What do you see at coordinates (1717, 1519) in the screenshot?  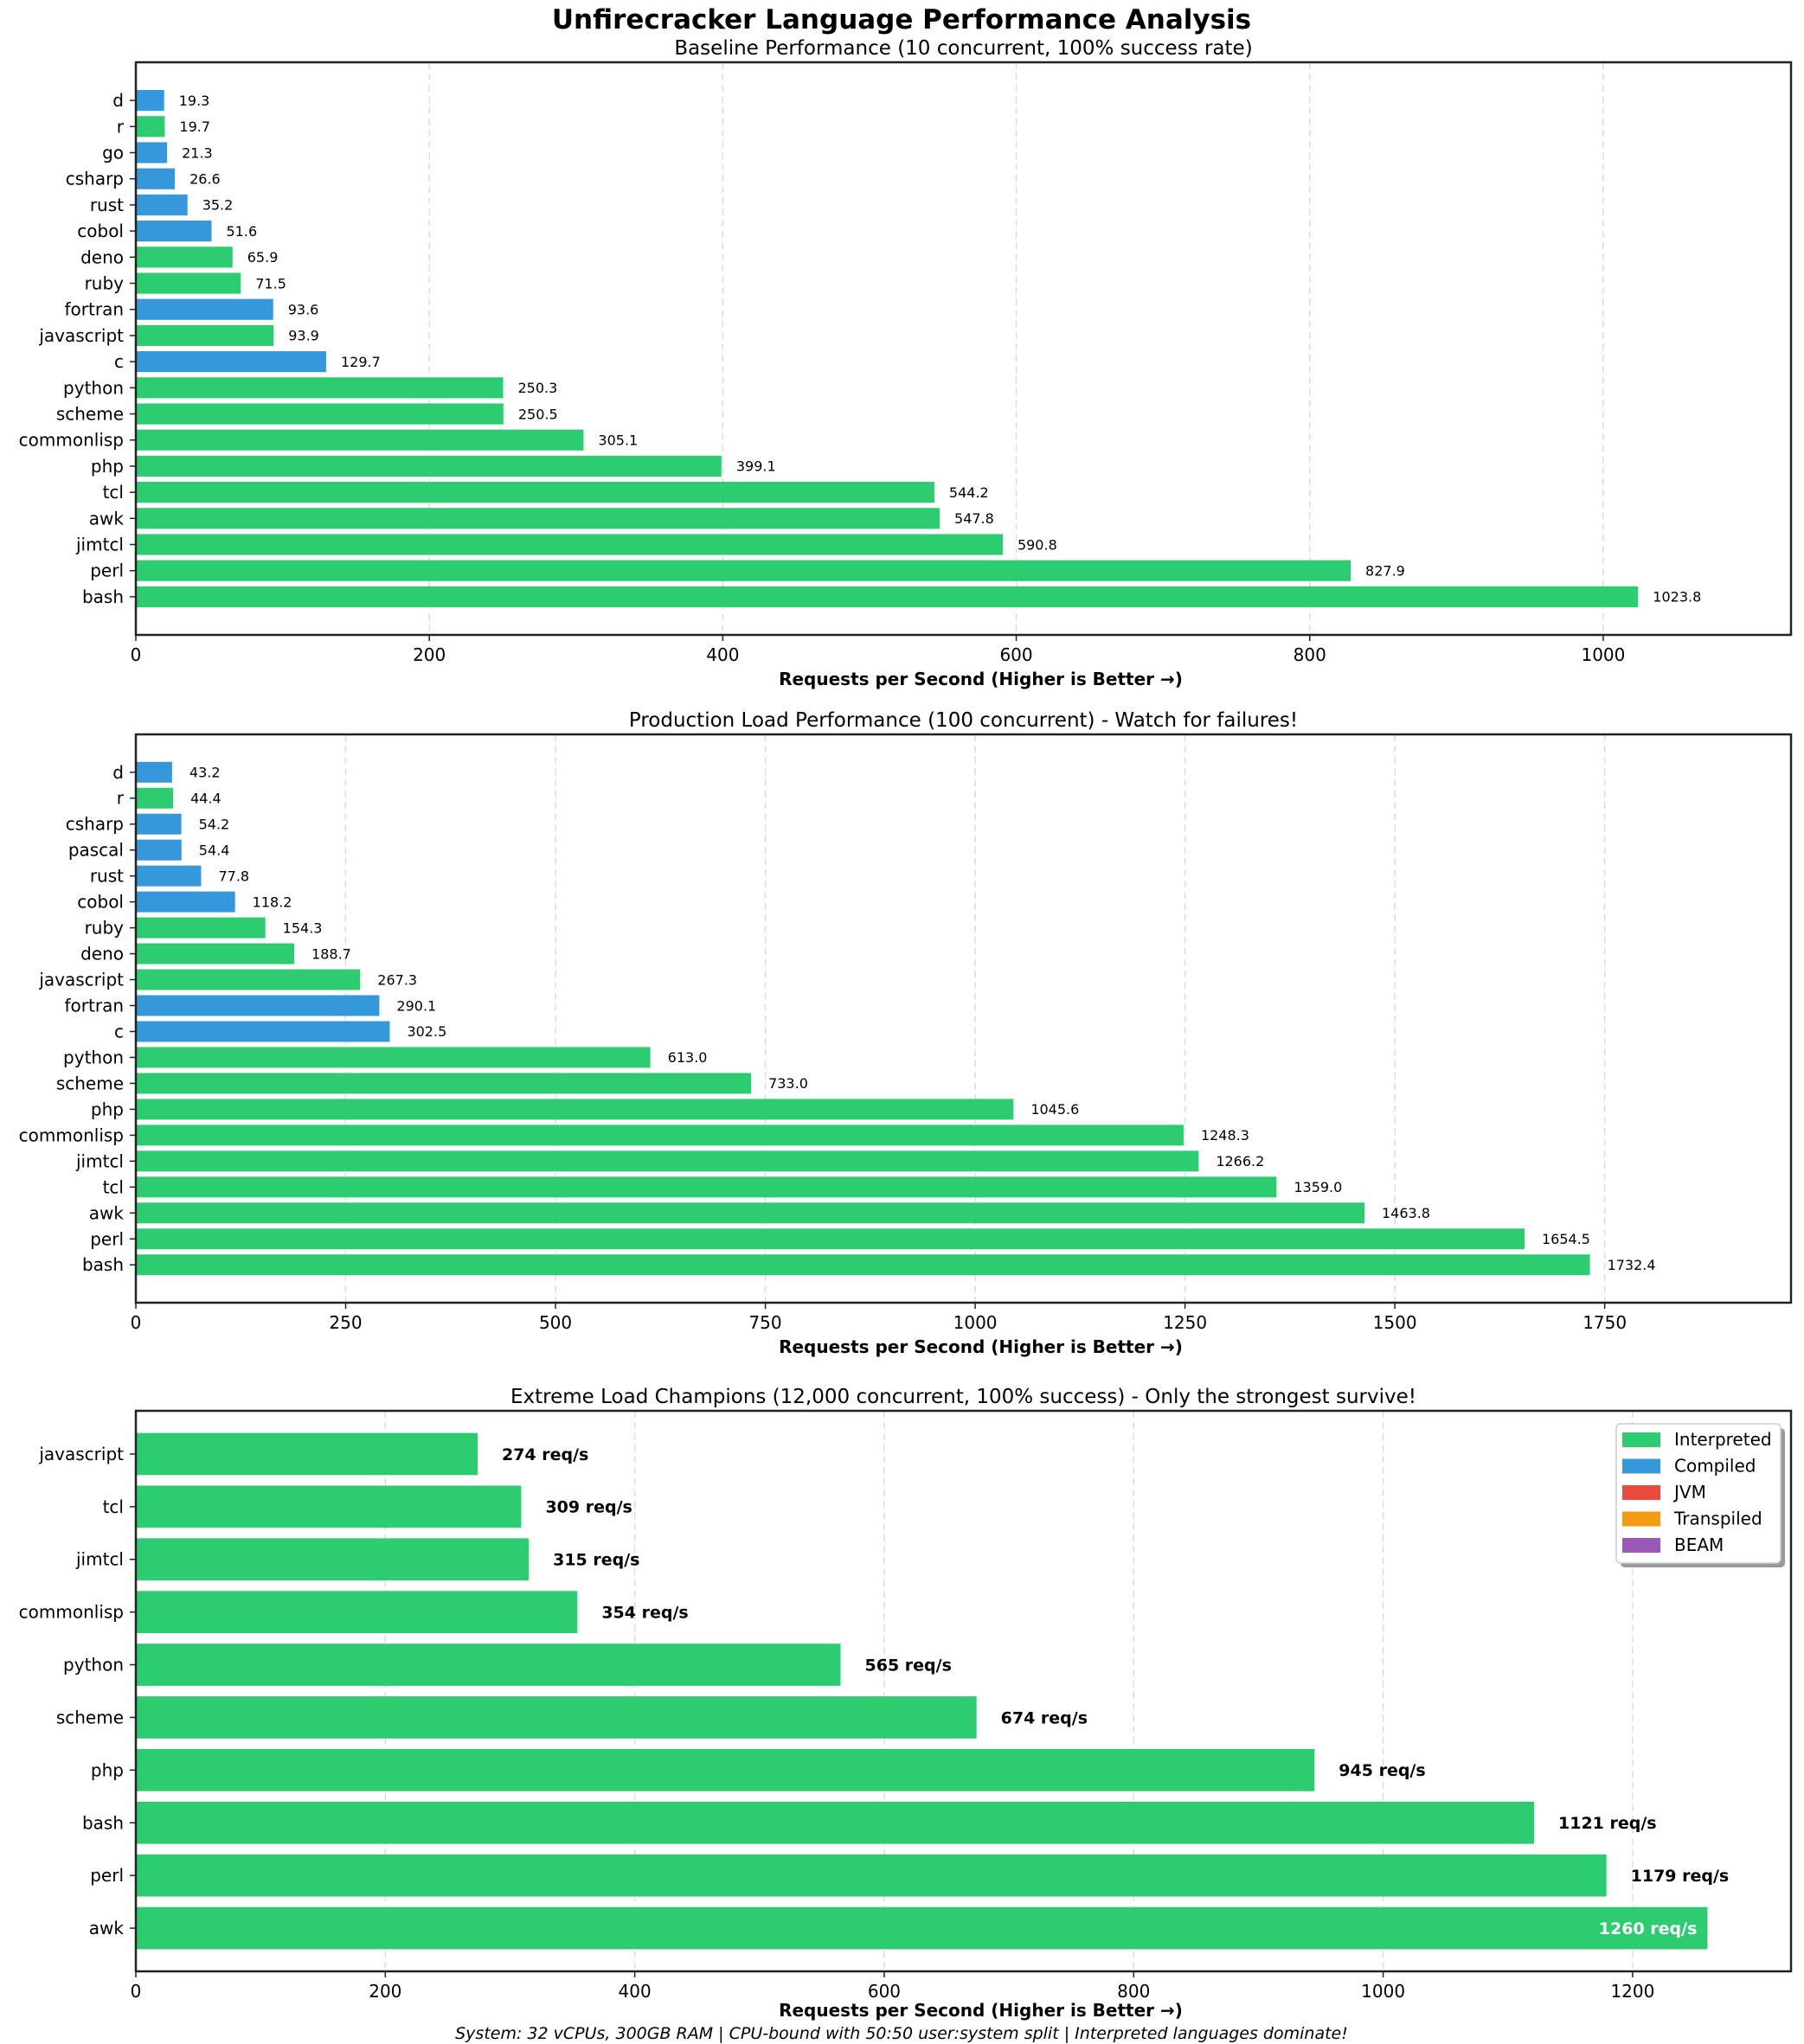 I see `legend-label: Transpiled` at bounding box center [1717, 1519].